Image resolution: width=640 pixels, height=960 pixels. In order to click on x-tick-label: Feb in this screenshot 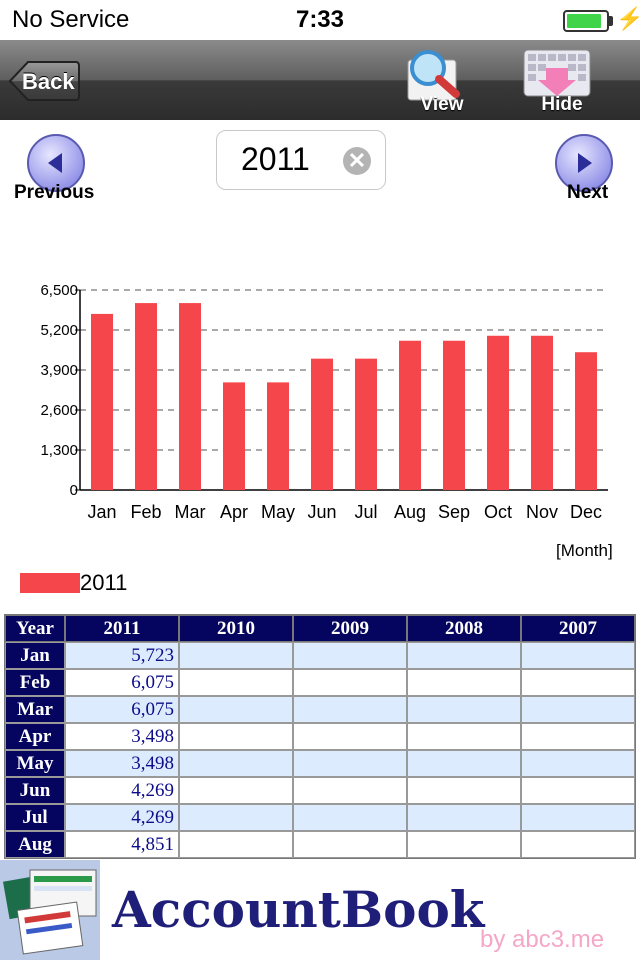, I will do `click(145, 512)`.